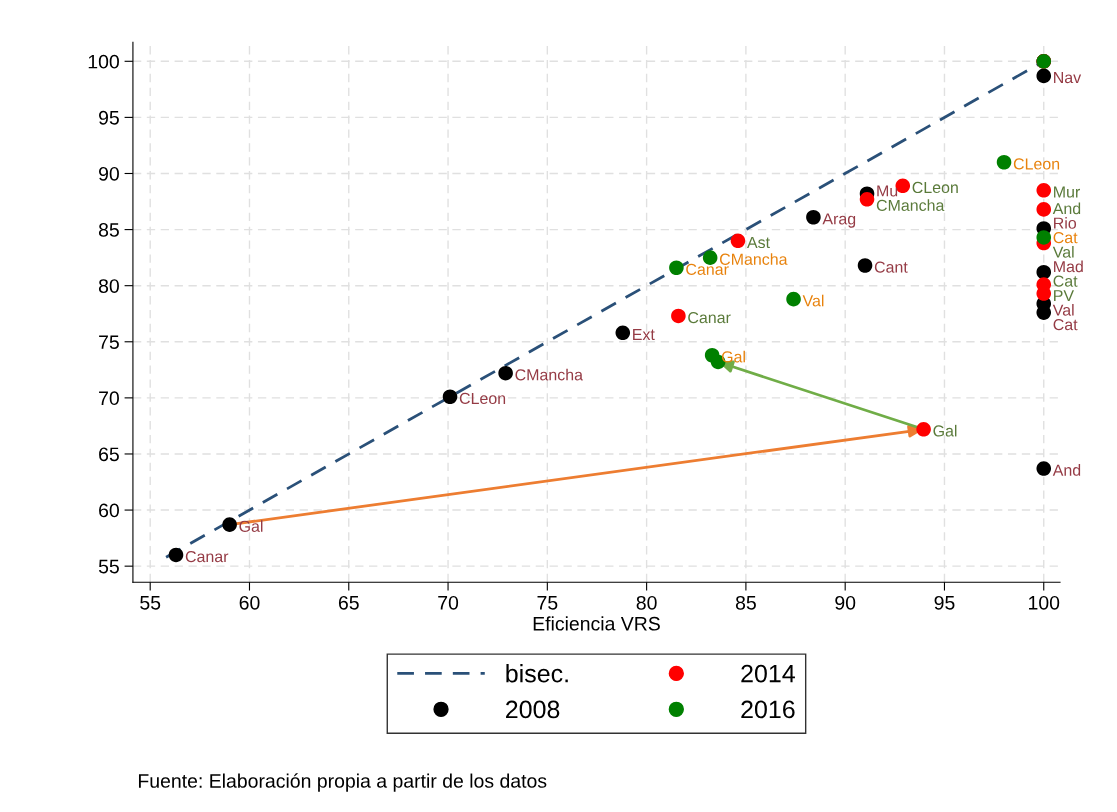  What do you see at coordinates (596, 623) in the screenshot?
I see `x-axis-title: Eficiencia VRS` at bounding box center [596, 623].